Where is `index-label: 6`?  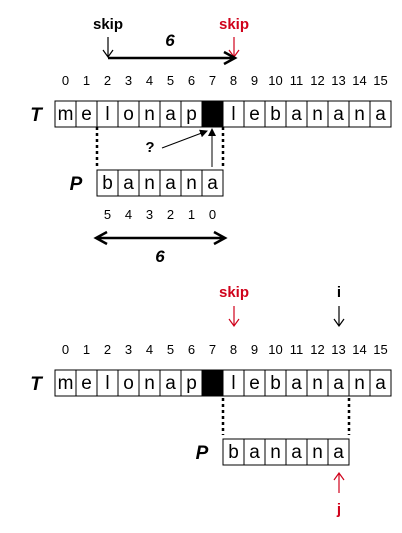
index-label: 6 is located at coordinates (191, 80).